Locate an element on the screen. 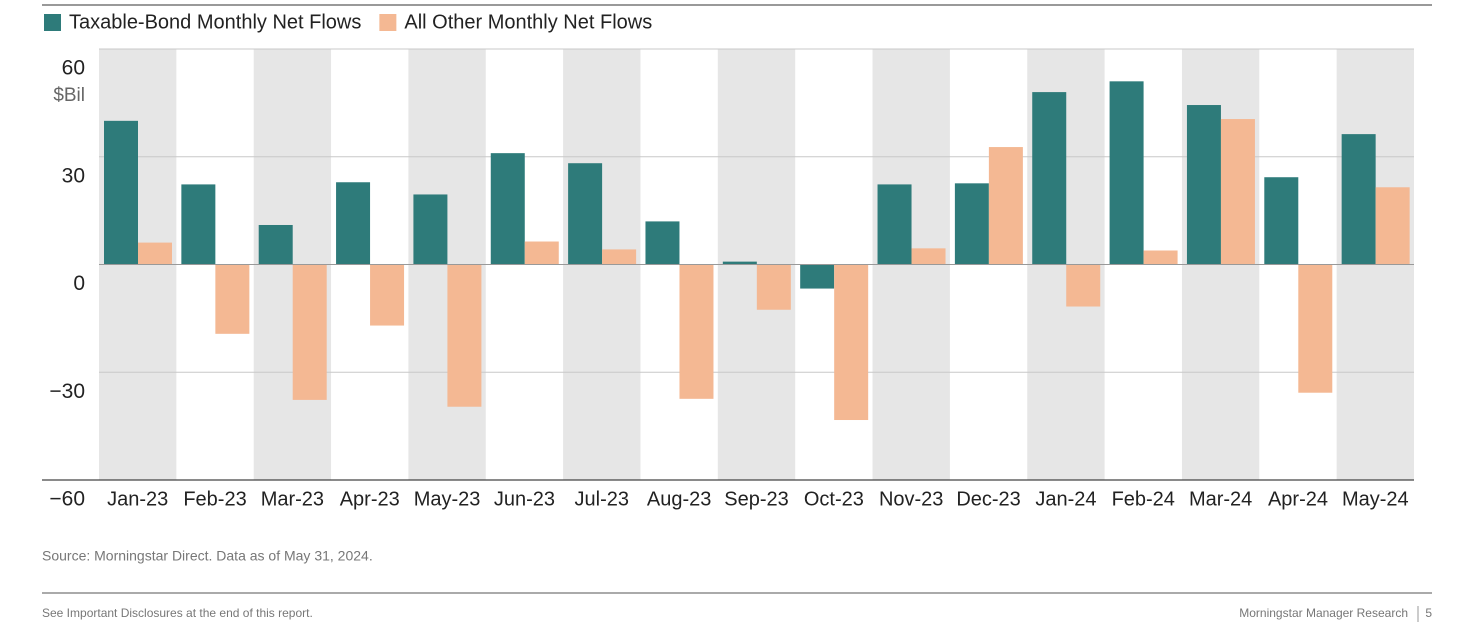 This screenshot has width=1484, height=633. legend-label: Taxable-Bond Monthly Net Flows is located at coordinates (215, 22).